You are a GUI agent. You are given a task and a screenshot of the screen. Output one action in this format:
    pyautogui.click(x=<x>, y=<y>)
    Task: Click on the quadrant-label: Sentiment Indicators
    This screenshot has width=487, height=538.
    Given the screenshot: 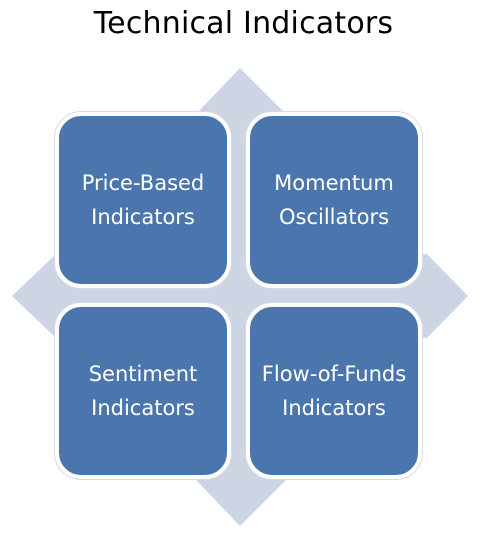 What is the action you would take?
    pyautogui.click(x=143, y=391)
    